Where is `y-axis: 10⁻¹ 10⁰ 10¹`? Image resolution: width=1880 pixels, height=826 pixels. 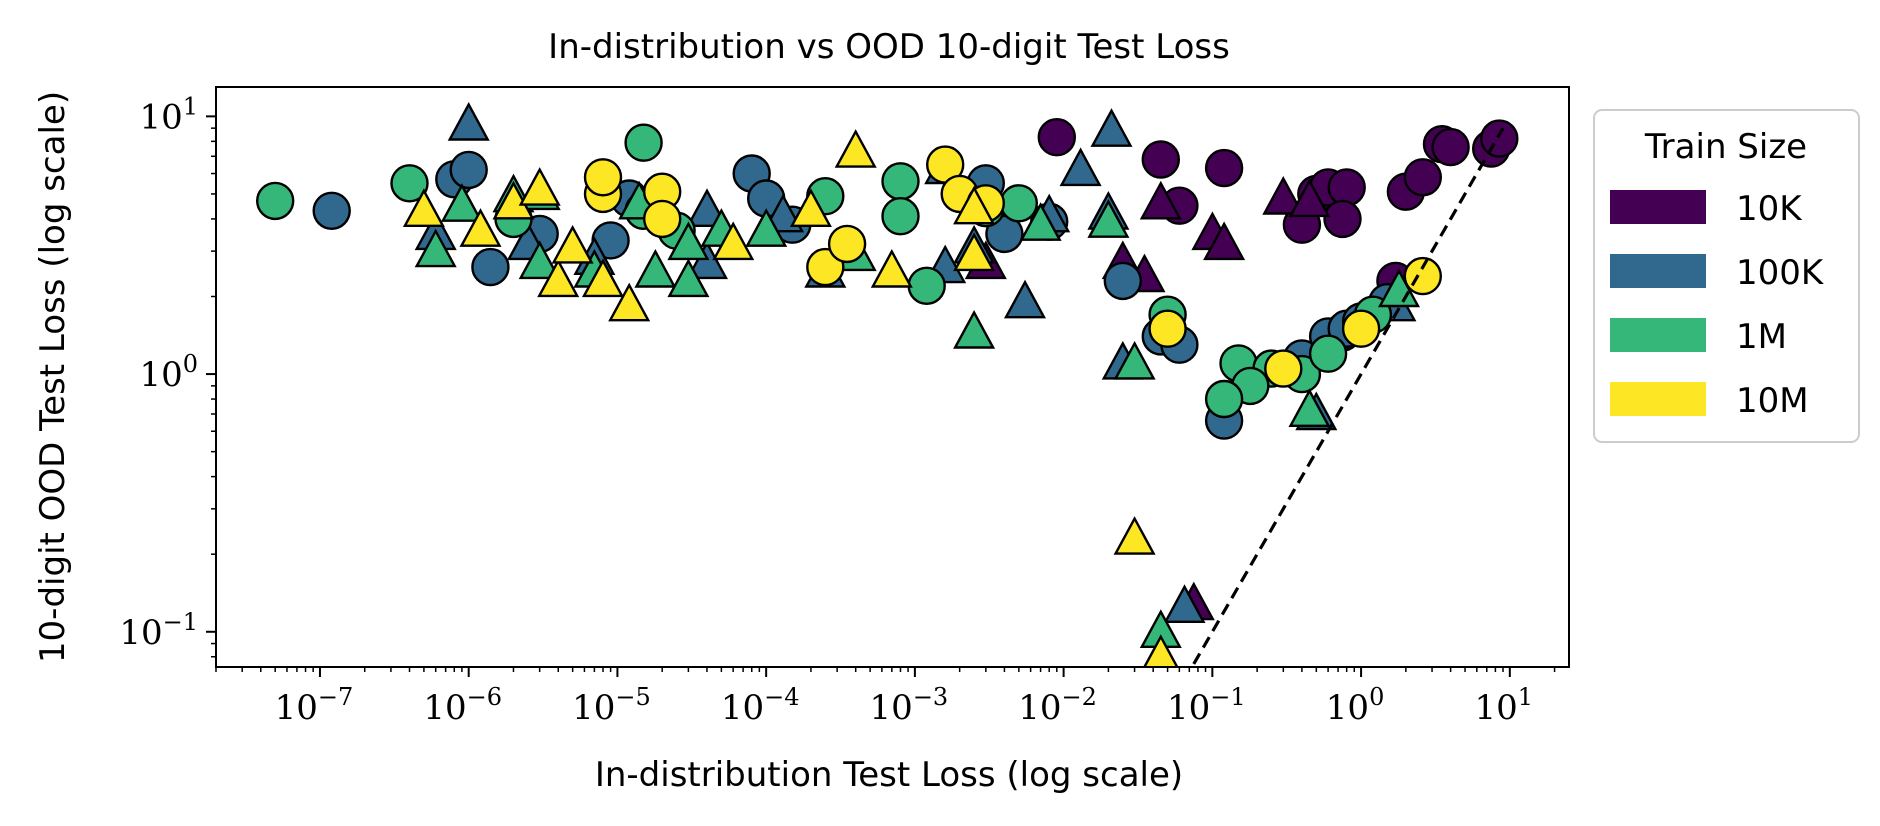
y-axis: 10⁻¹ 10⁰ 10¹ is located at coordinates (167, 375).